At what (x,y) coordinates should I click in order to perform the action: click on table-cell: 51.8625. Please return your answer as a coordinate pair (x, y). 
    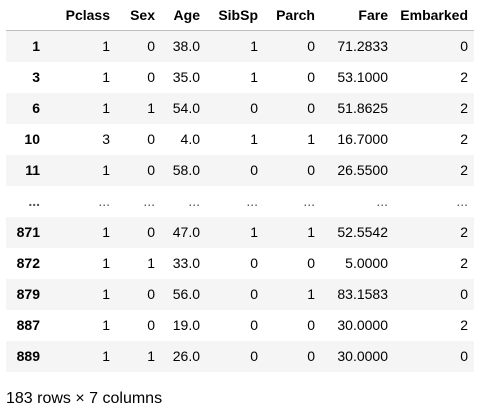
    Looking at the image, I should click on (362, 108).